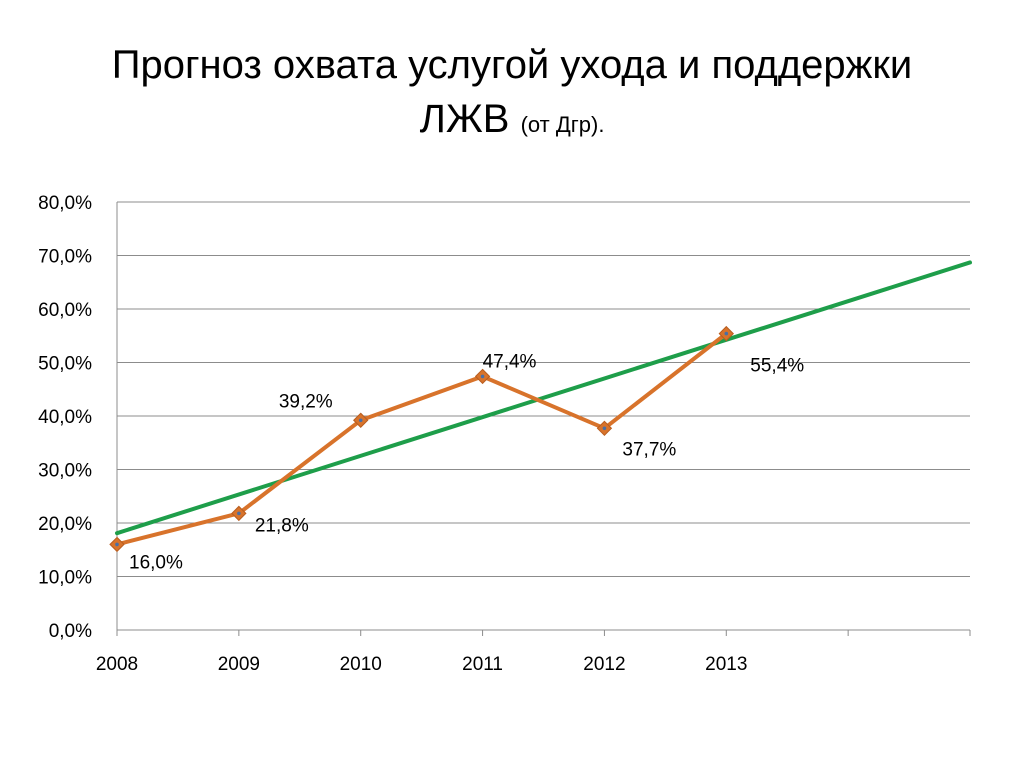 Image resolution: width=1024 pixels, height=768 pixels. I want to click on x-tick-label: 2009, so click(239, 664).